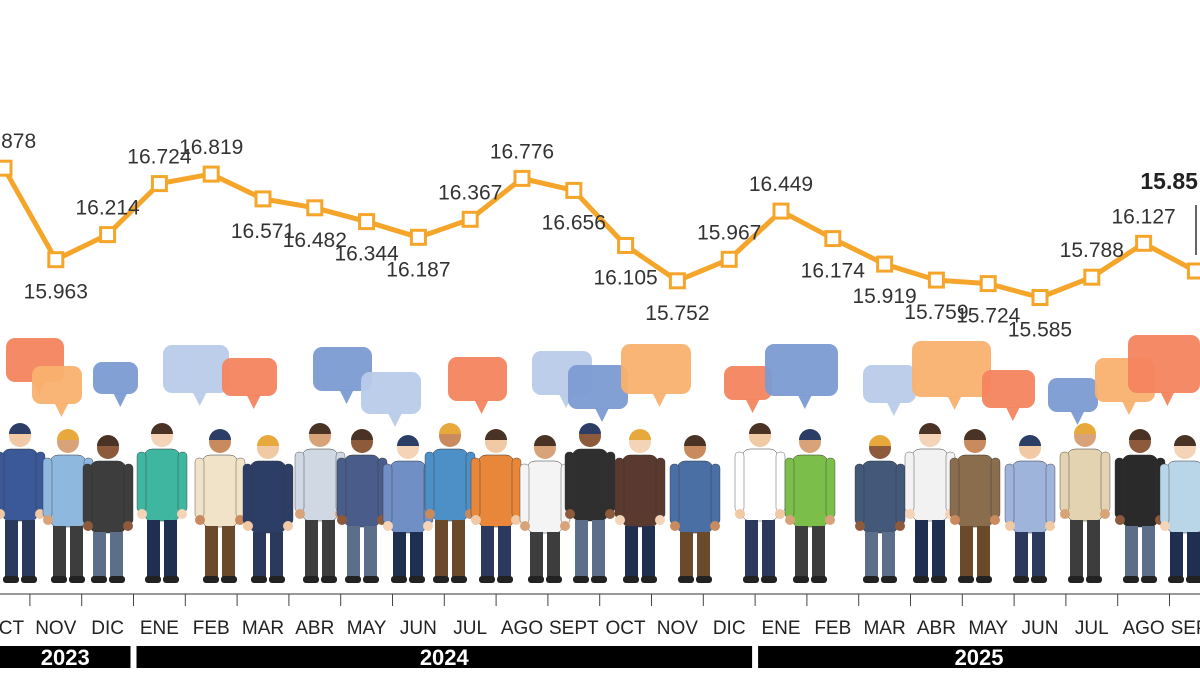 This screenshot has width=1200, height=675. I want to click on data-label: 16.367, so click(470, 192).